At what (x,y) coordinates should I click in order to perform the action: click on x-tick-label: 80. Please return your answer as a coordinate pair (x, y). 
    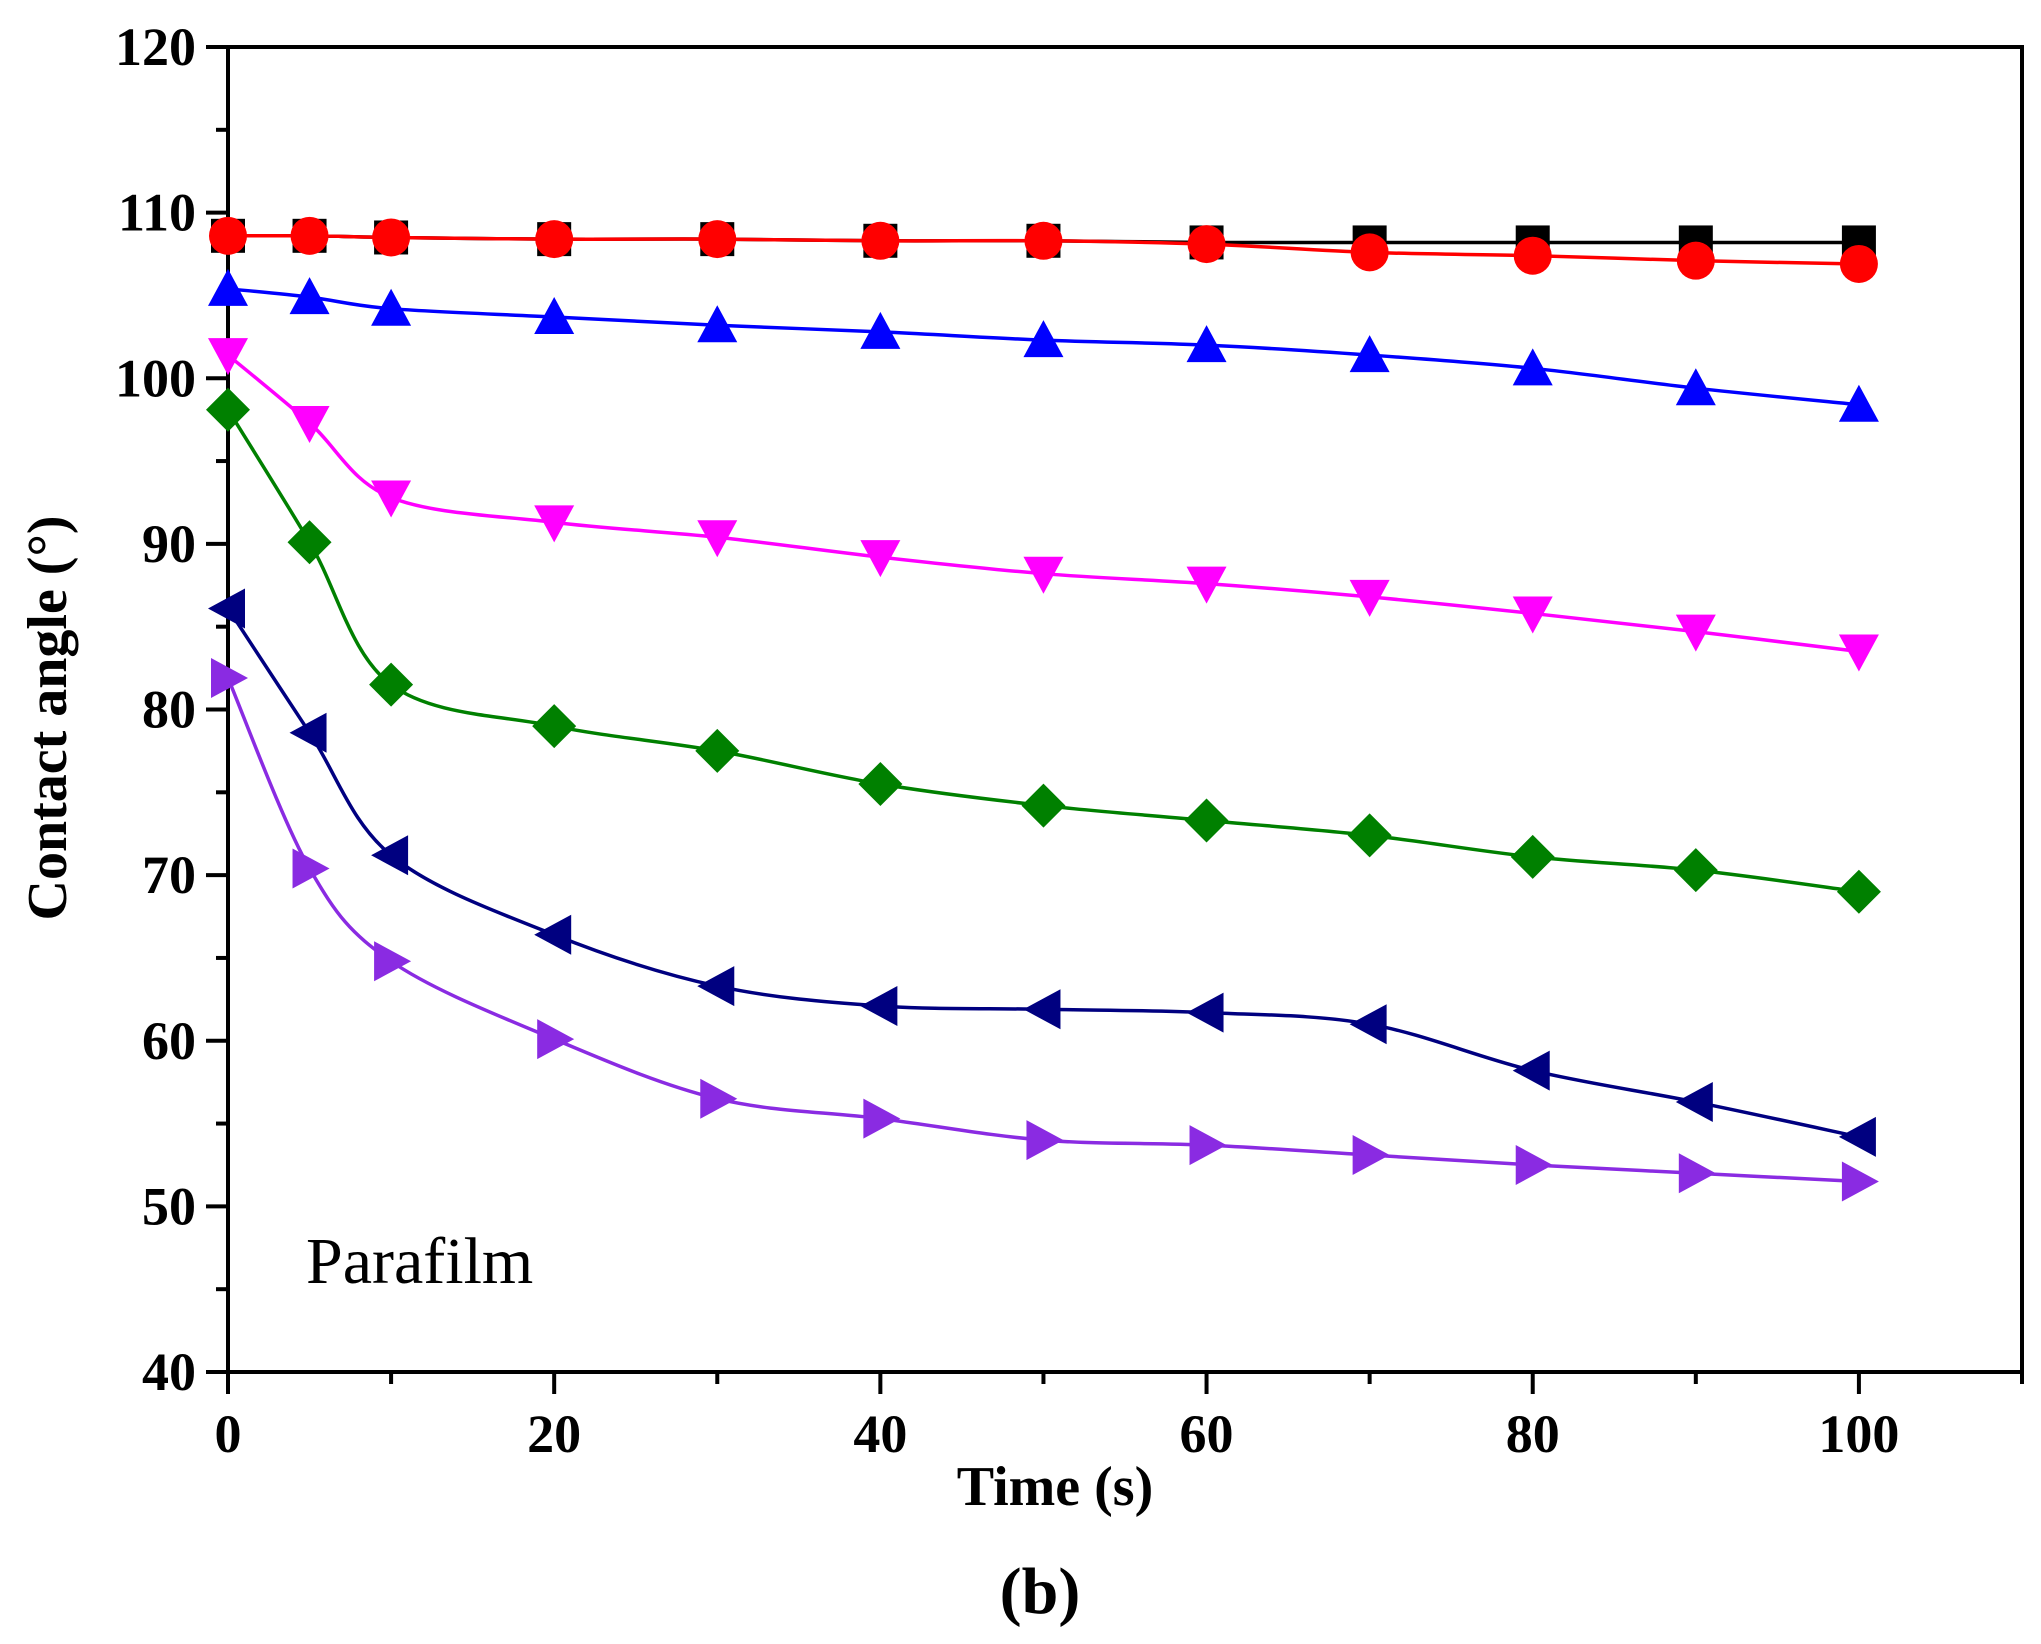
    Looking at the image, I should click on (1533, 1434).